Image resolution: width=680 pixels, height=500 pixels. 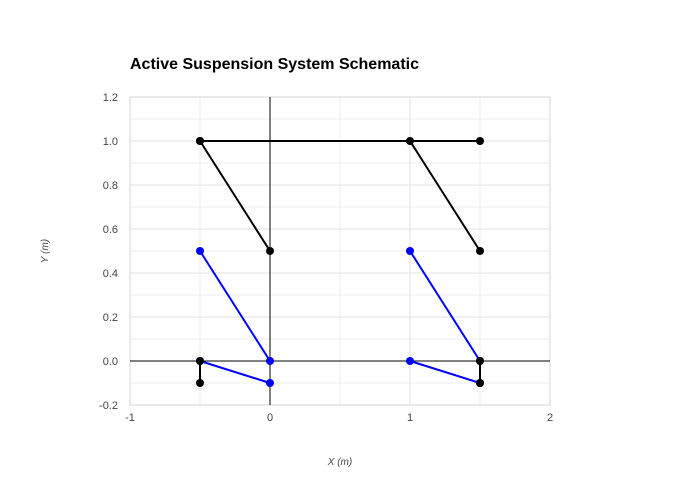 I want to click on y-tick-label: 0.8, so click(x=110, y=186).